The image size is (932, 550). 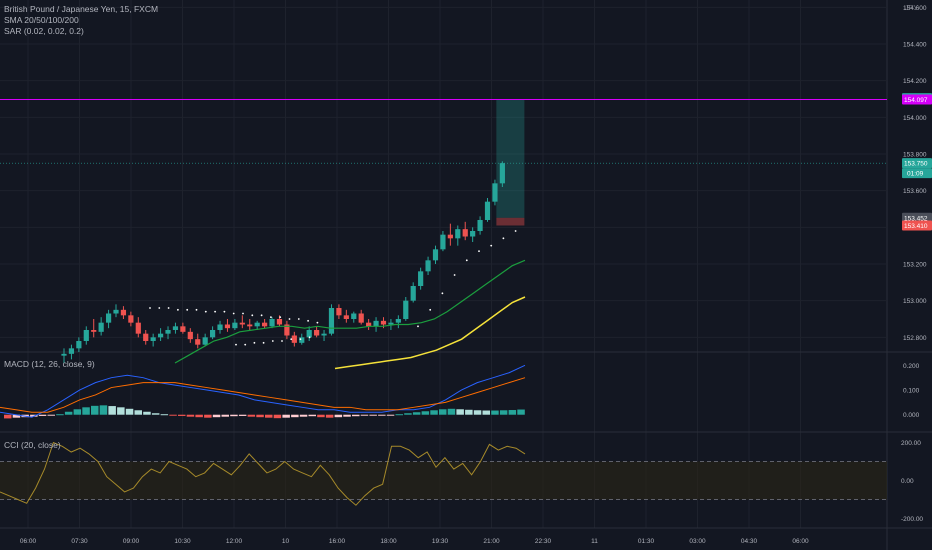 I want to click on level-gray-label: 153.452, so click(x=916, y=218).